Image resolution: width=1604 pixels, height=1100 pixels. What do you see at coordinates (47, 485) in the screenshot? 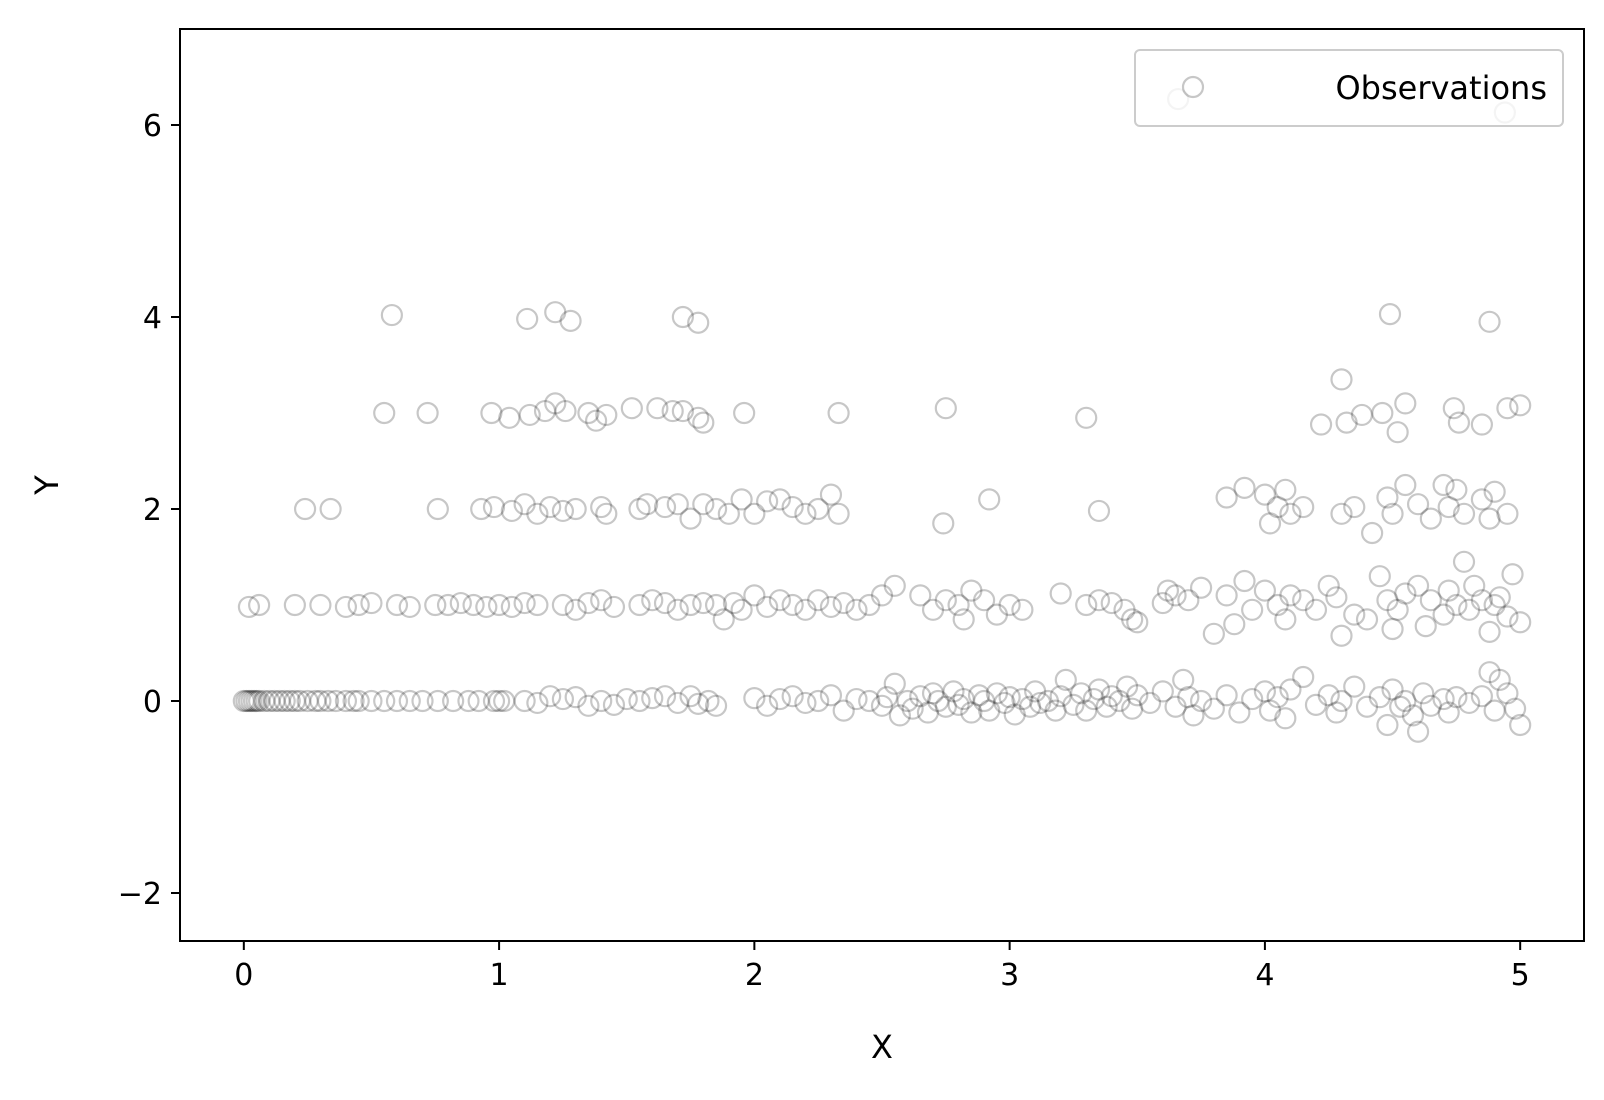
I see `y-axis-label: Y` at bounding box center [47, 485].